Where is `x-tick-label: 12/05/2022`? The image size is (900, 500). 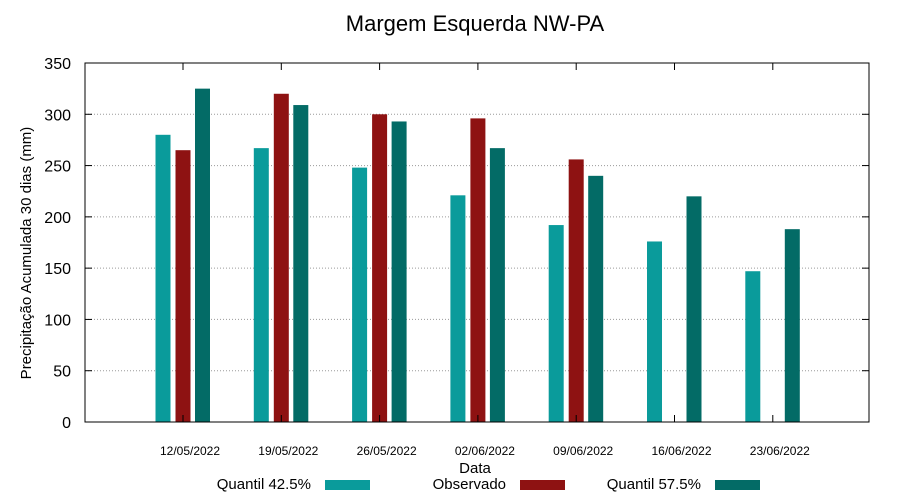
x-tick-label: 12/05/2022 is located at coordinates (190, 451).